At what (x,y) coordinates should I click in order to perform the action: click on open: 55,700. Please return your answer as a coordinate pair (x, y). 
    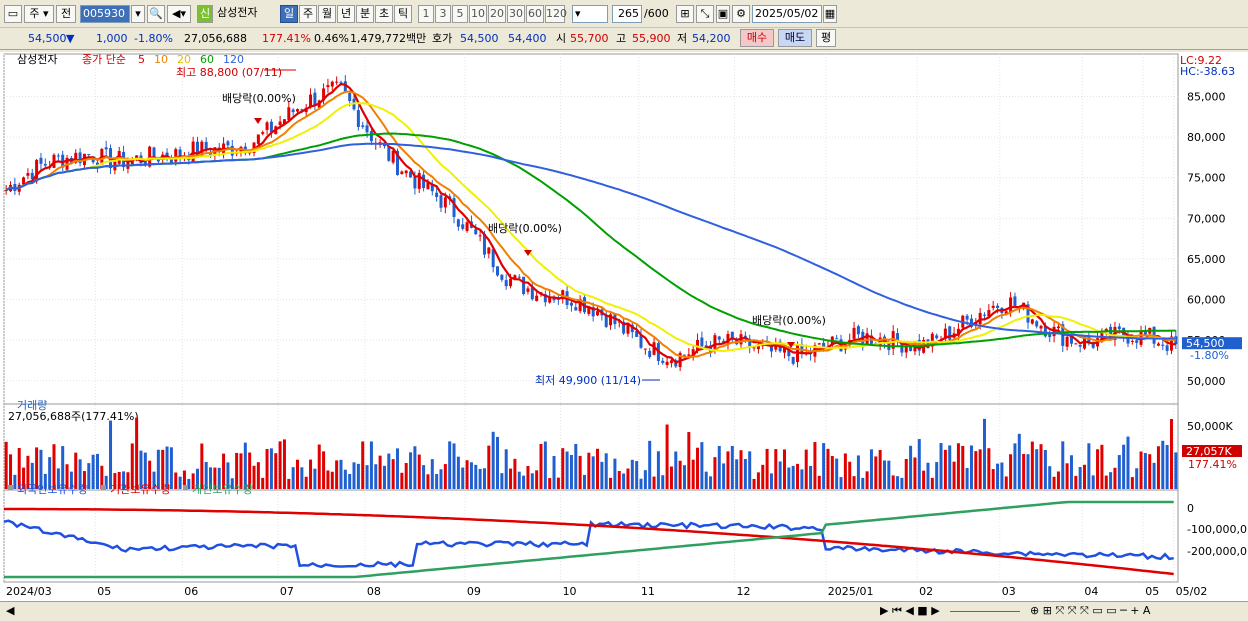
    Looking at the image, I should click on (589, 38).